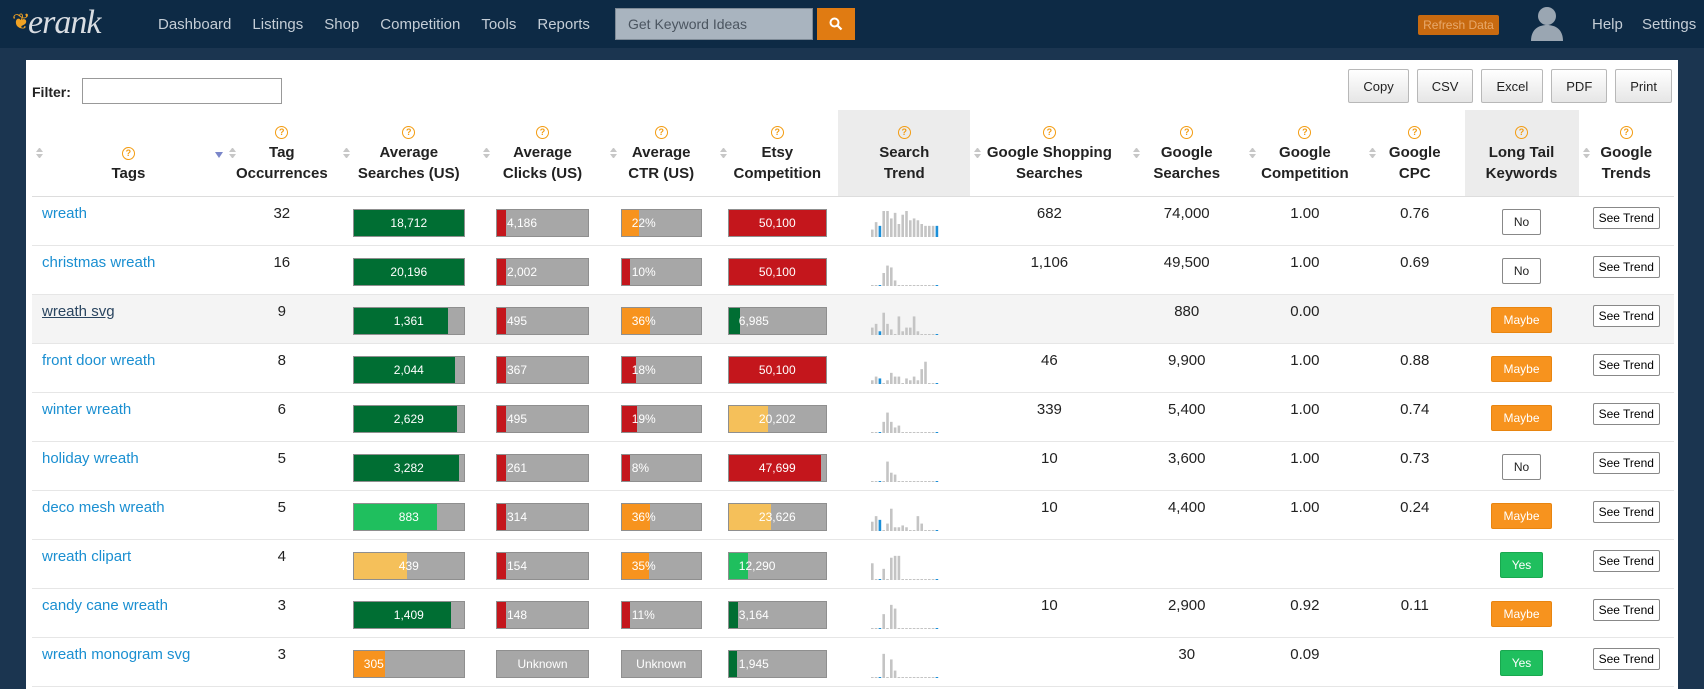 This screenshot has width=1704, height=689. What do you see at coordinates (65, 213) in the screenshot?
I see `tag-link: wreath` at bounding box center [65, 213].